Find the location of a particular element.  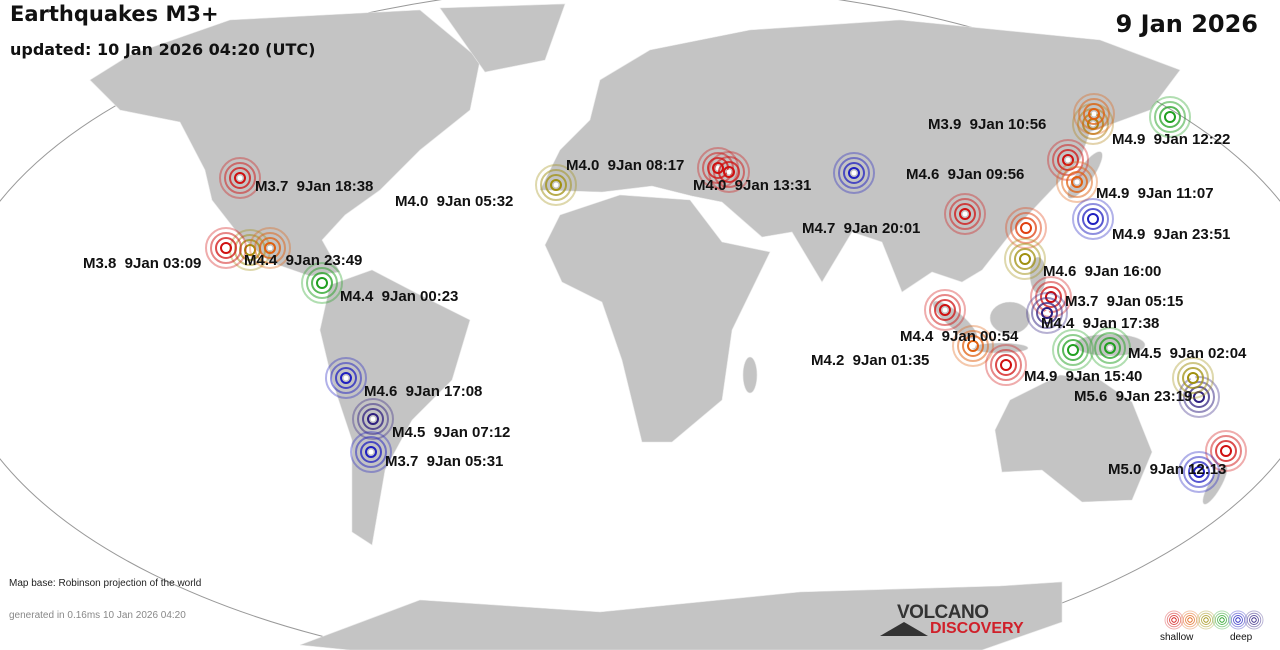

earthquake-label: M4.2 9Jan 01:35 is located at coordinates (870, 360).